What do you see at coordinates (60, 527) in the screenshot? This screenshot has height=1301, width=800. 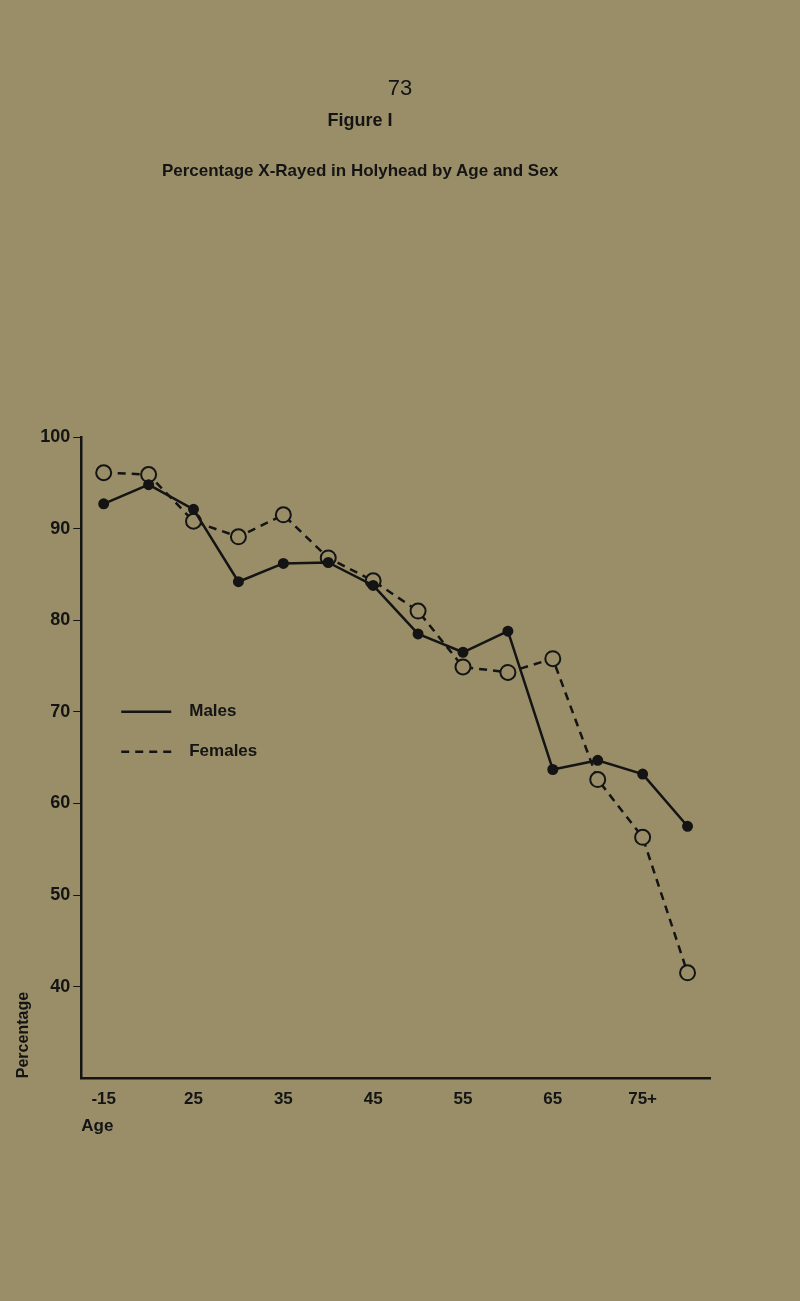 I see `y-tick-label: 90` at bounding box center [60, 527].